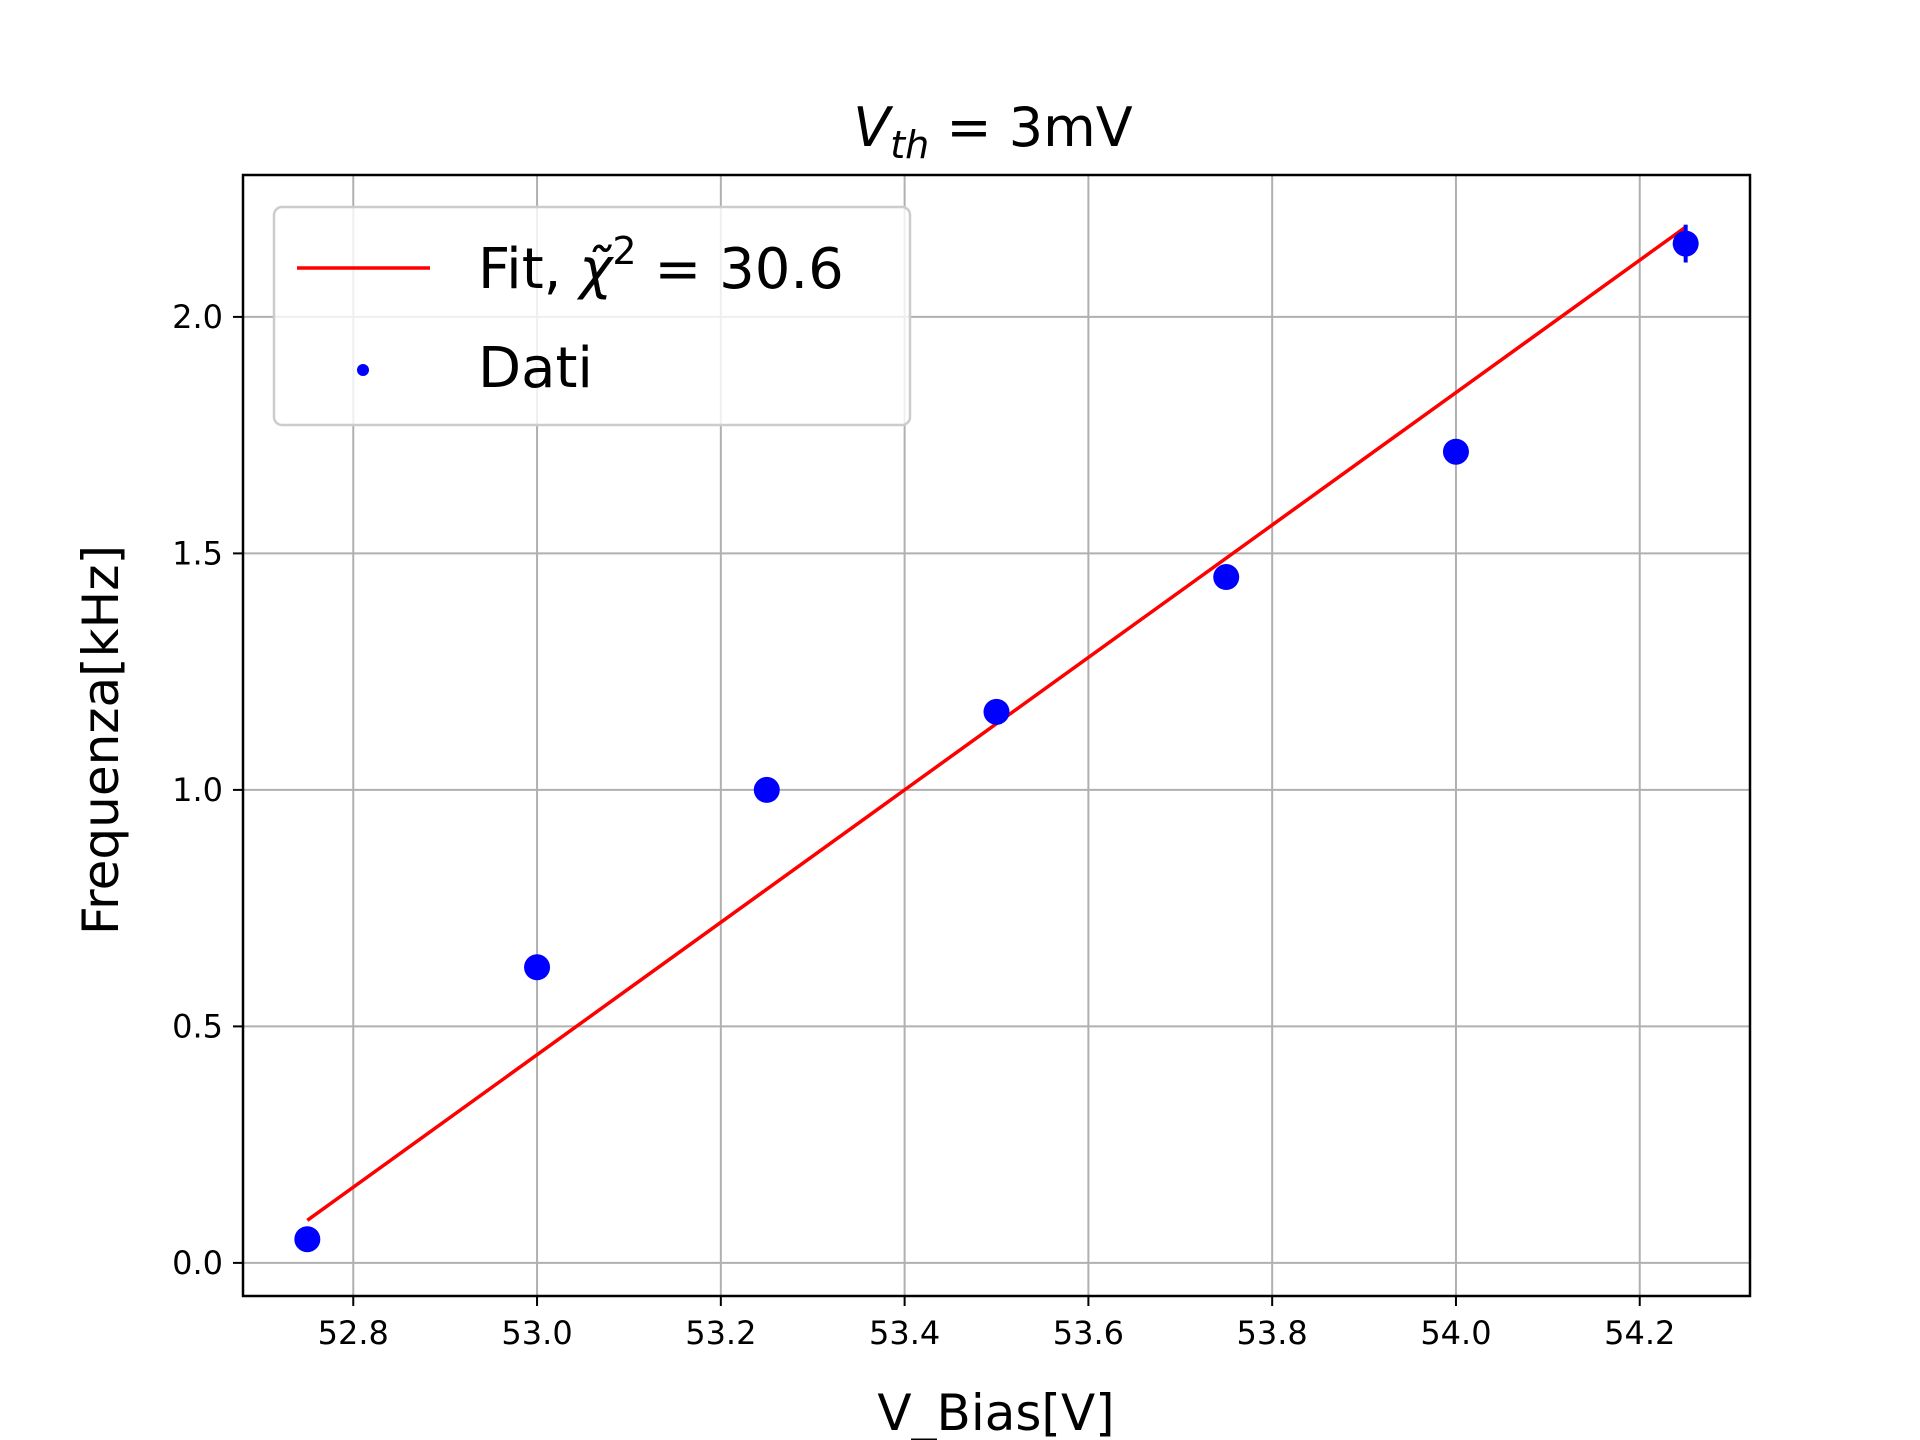 Image resolution: width=1920 pixels, height=1440 pixels. I want to click on legend-box, so click(592, 316).